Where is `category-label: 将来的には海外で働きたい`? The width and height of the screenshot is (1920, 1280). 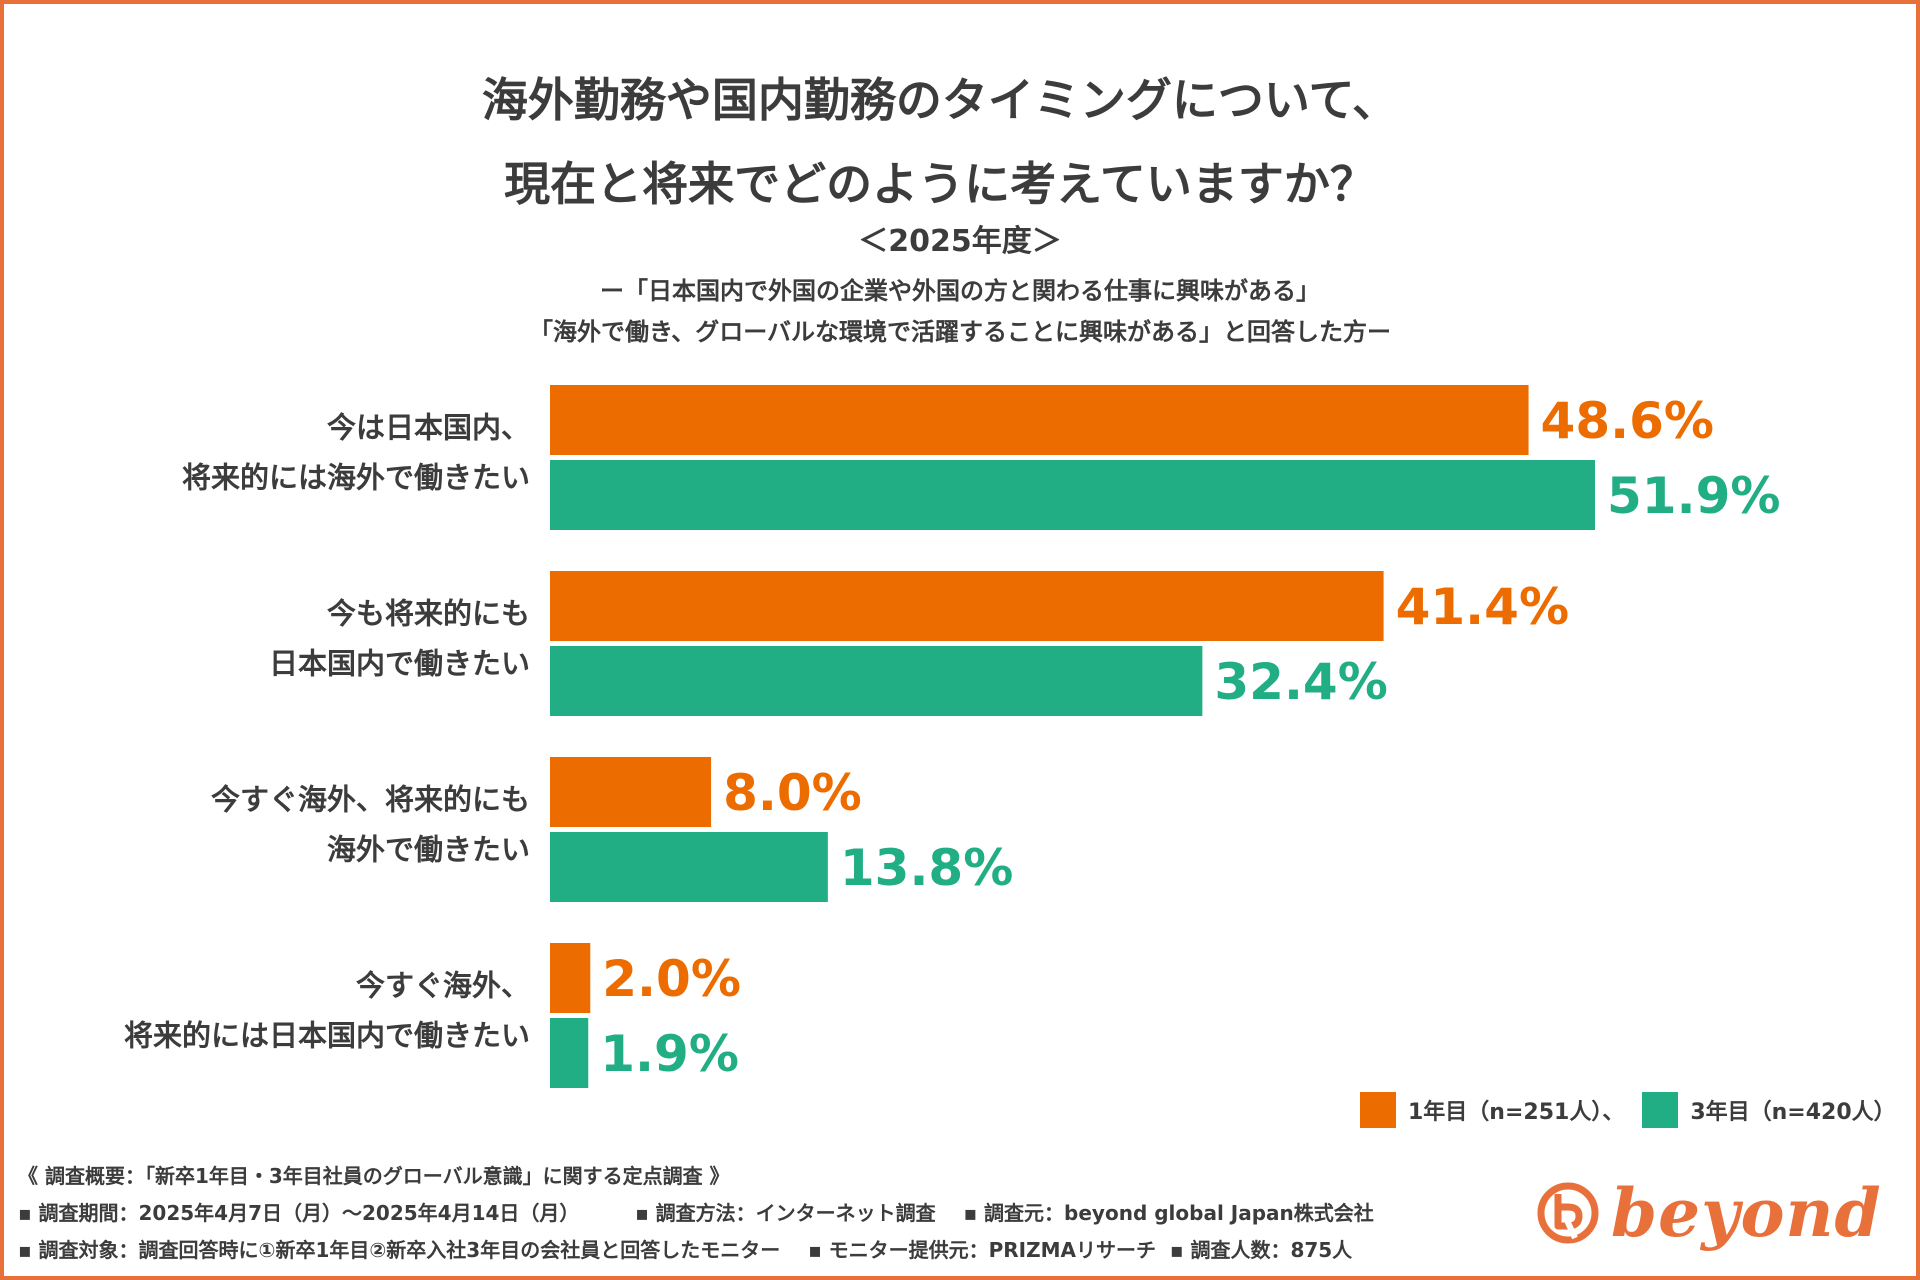 category-label: 将来的には海外で働きたい is located at coordinates (356, 478).